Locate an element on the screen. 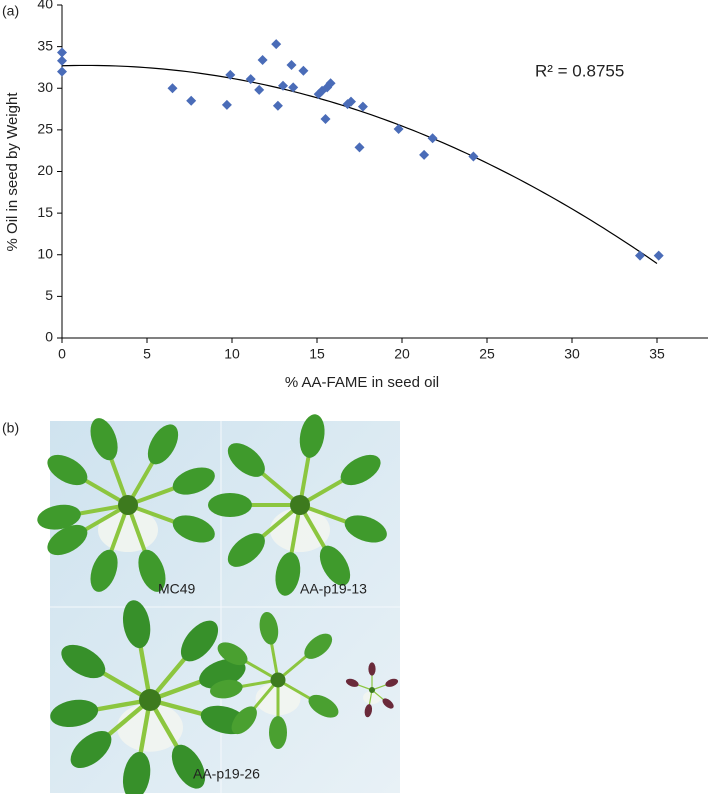  photo-label: AA-p19-13 is located at coordinates (333, 589).